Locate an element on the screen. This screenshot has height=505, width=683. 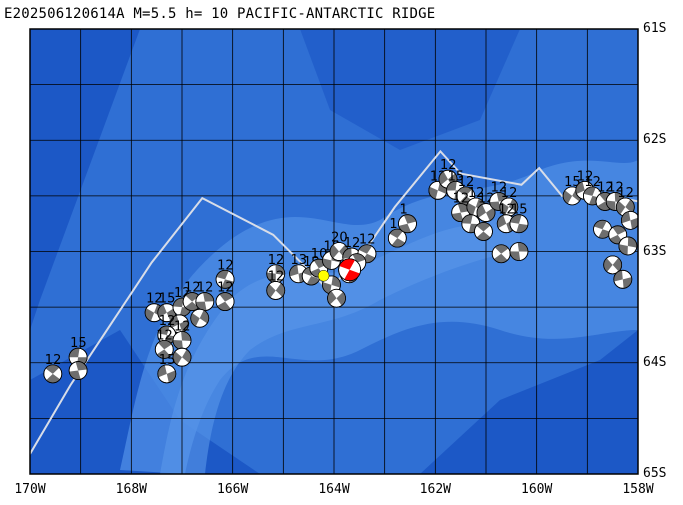
longitude-label: 162W is located at coordinates (435, 489).